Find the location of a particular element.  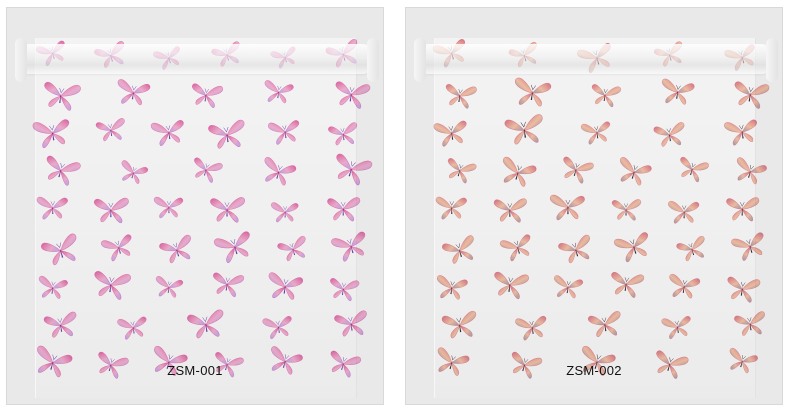

product-code-label: ZSM-002 is located at coordinates (594, 370).